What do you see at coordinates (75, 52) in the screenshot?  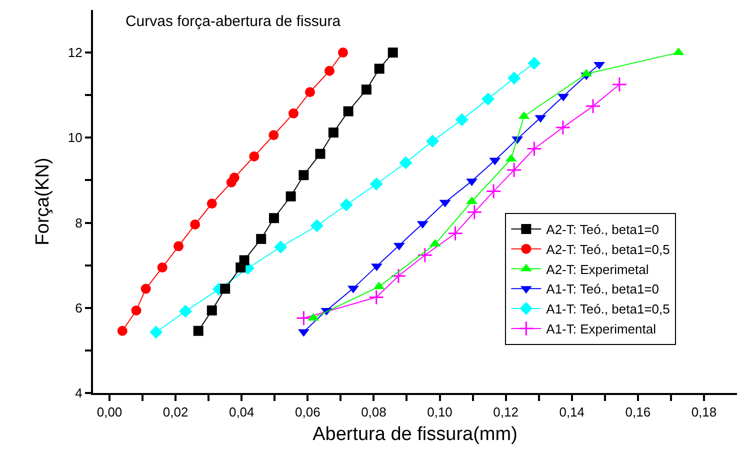 I see `y-tick-label: 12` at bounding box center [75, 52].